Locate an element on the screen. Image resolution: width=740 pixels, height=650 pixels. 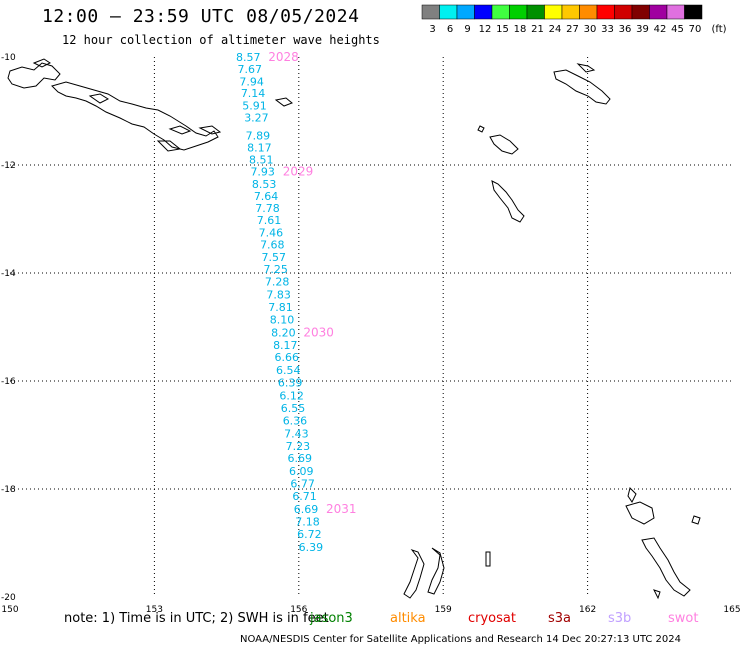
swh-value-label: 6.66 is located at coordinates (287, 357).